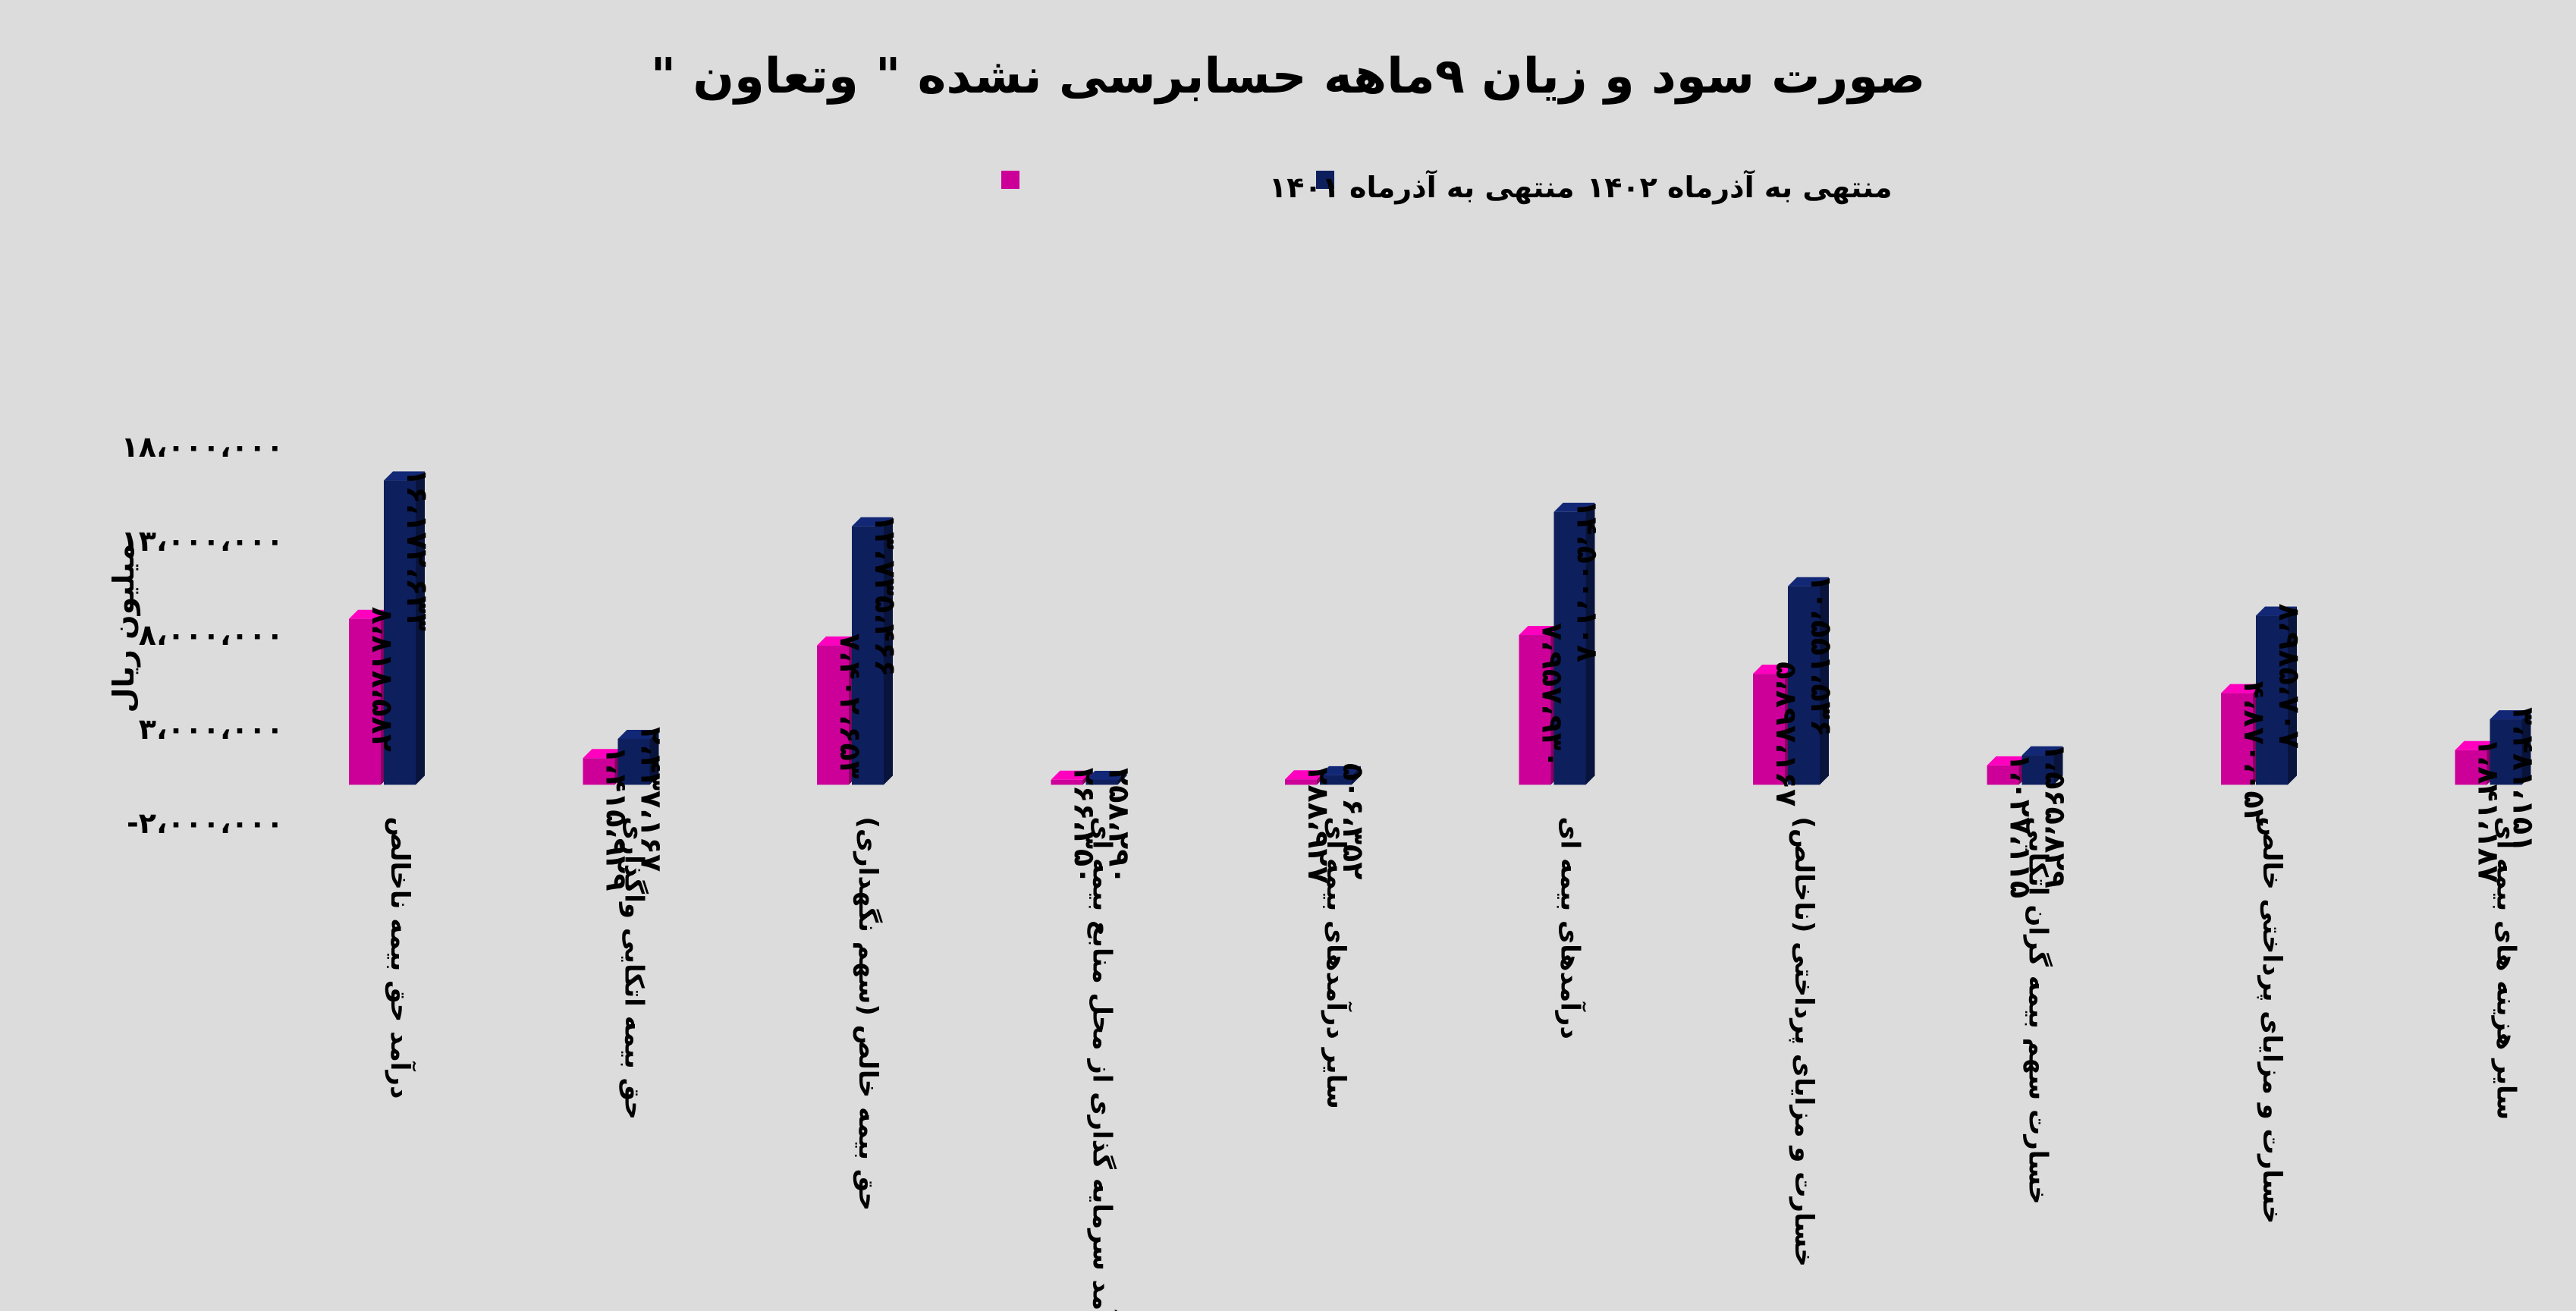 The image size is (2576, 1311). I want to click on y-tick-label: ۱۳،۰۰۰،۰۰۰, so click(202, 541).